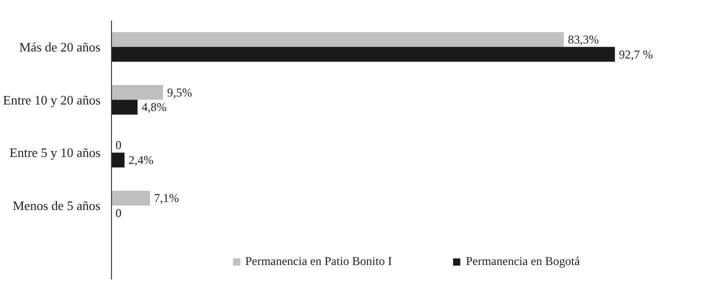  I want to click on legend-label: Permanencia en Bogotá, so click(523, 261).